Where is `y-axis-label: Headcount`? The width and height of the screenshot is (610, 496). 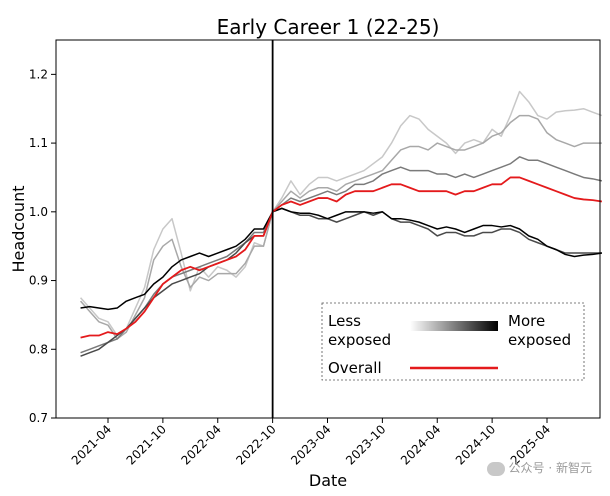 y-axis-label: Headcount is located at coordinates (18, 229).